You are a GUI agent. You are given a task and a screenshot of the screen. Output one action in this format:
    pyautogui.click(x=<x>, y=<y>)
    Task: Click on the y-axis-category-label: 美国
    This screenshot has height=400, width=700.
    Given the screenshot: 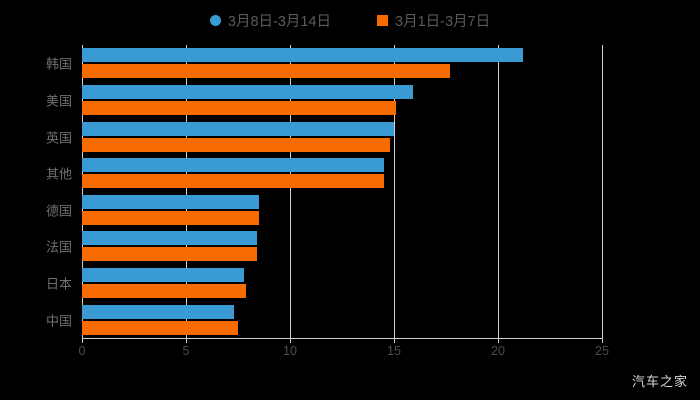 What is the action you would take?
    pyautogui.click(x=58, y=101)
    